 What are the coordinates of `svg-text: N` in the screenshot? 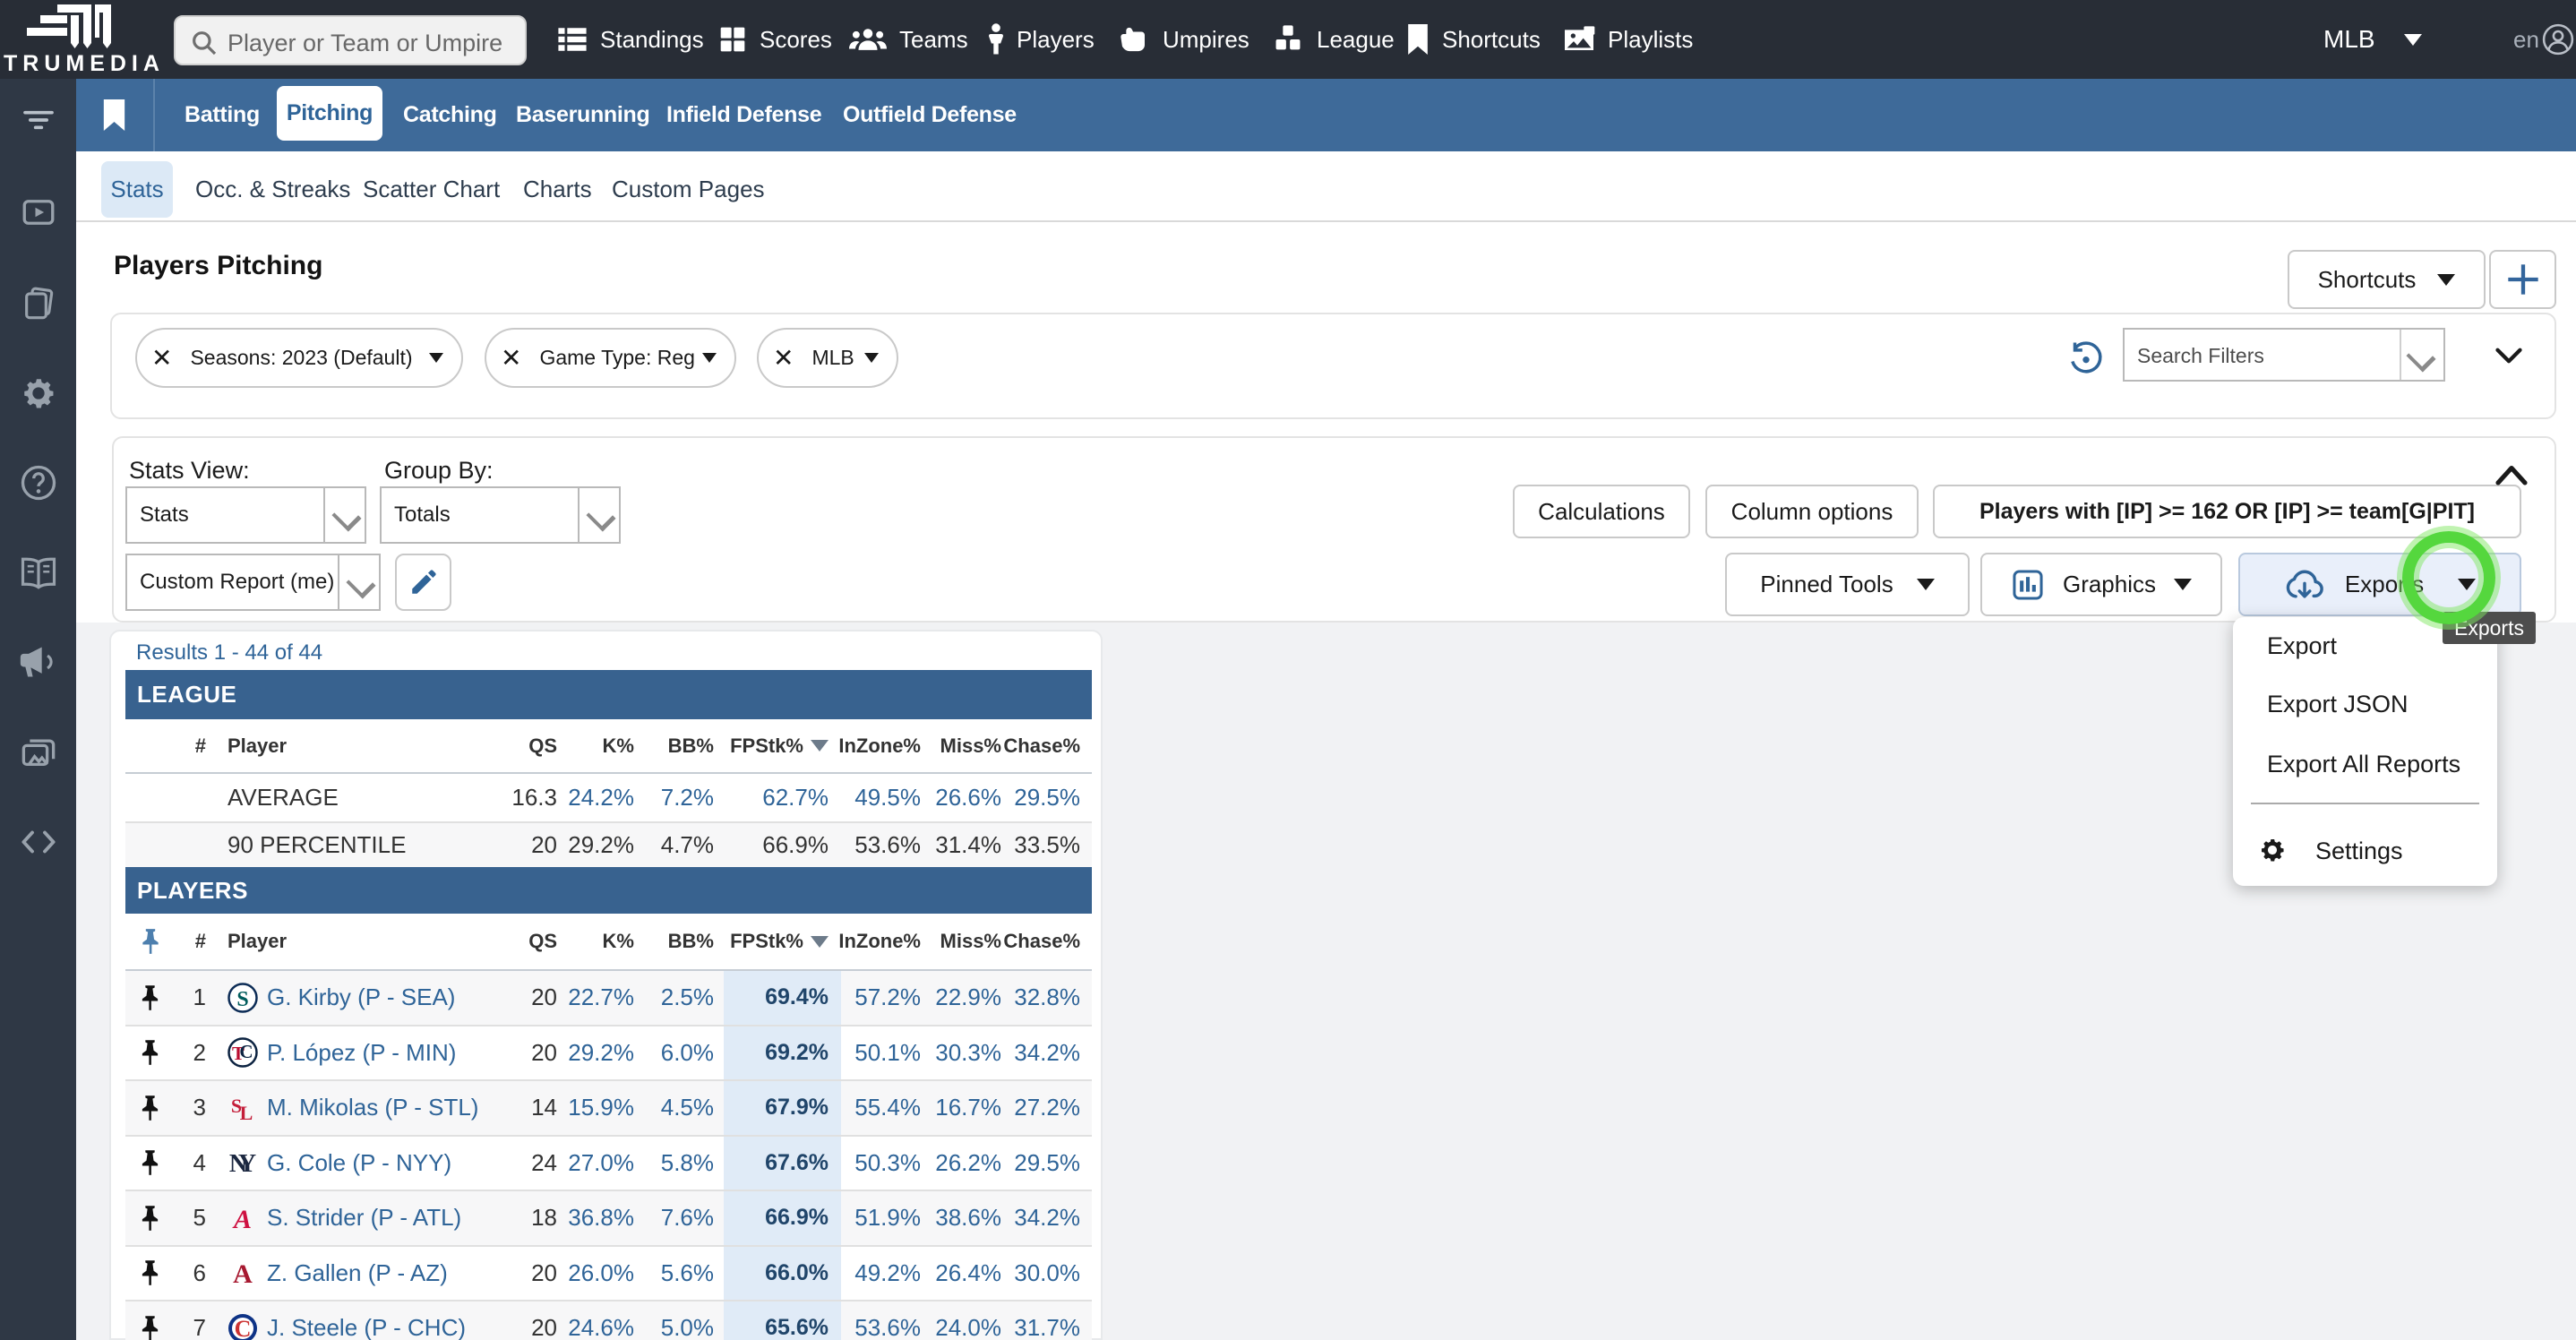 It's located at (238, 1164).